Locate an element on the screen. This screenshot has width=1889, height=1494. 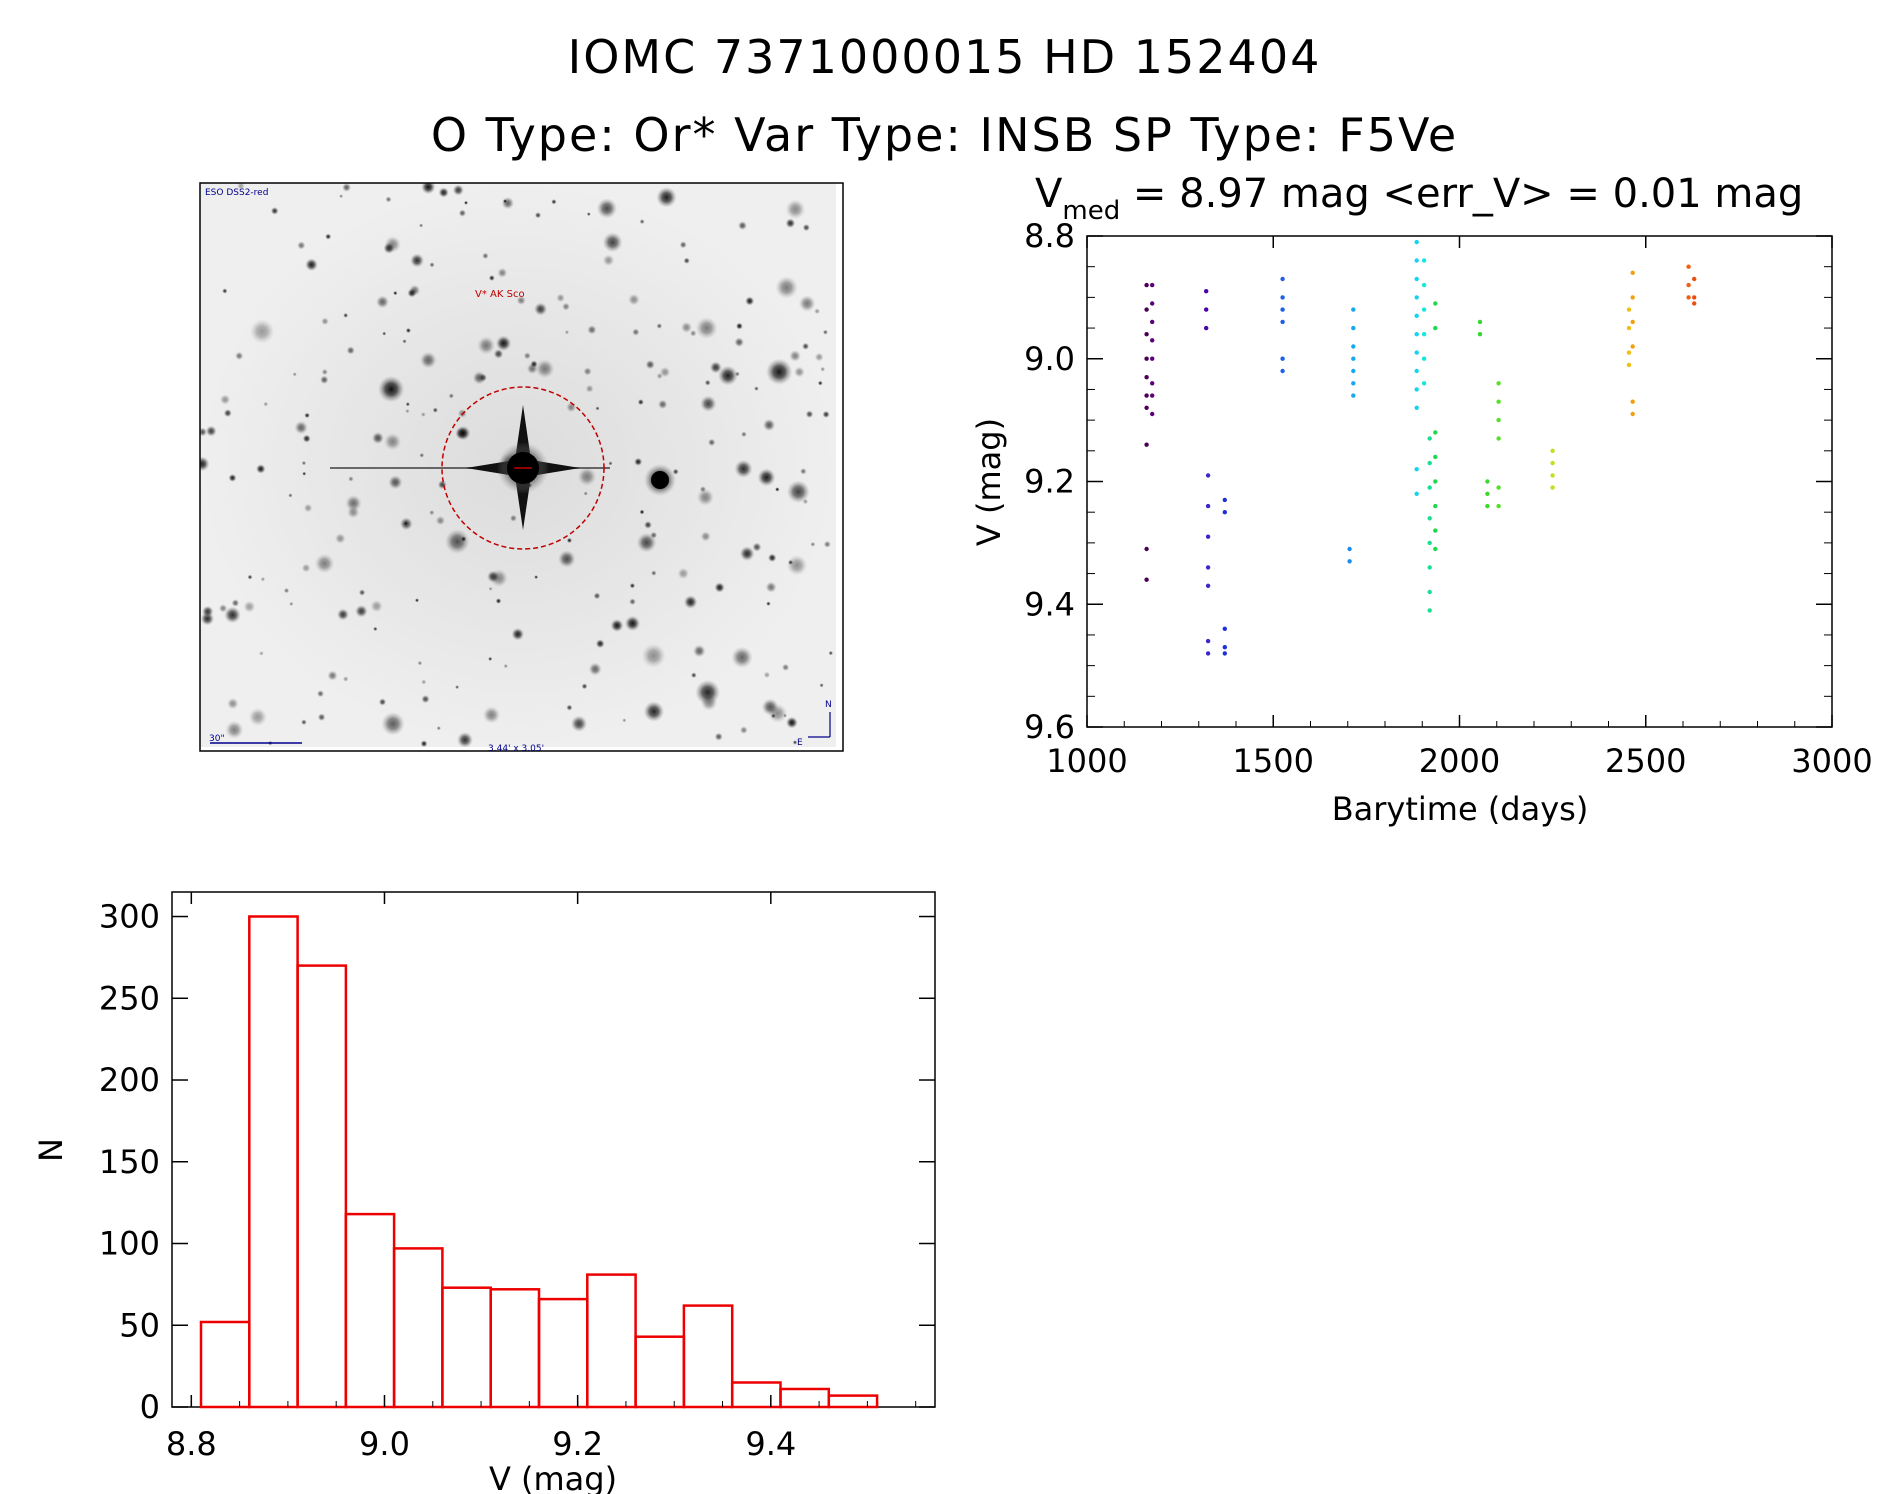
hist-ylabel: N is located at coordinates (51, 1150).